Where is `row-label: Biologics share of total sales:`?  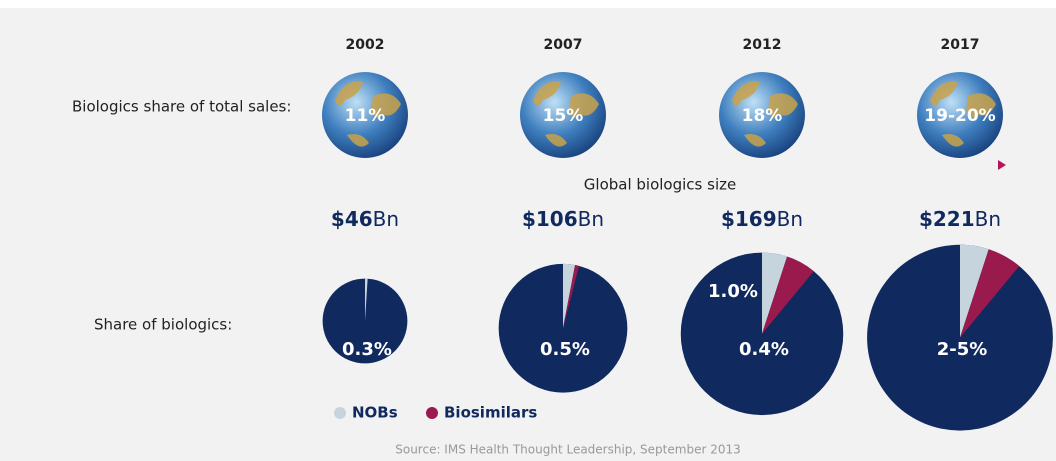
row-label: Biologics share of total sales: is located at coordinates (181, 107).